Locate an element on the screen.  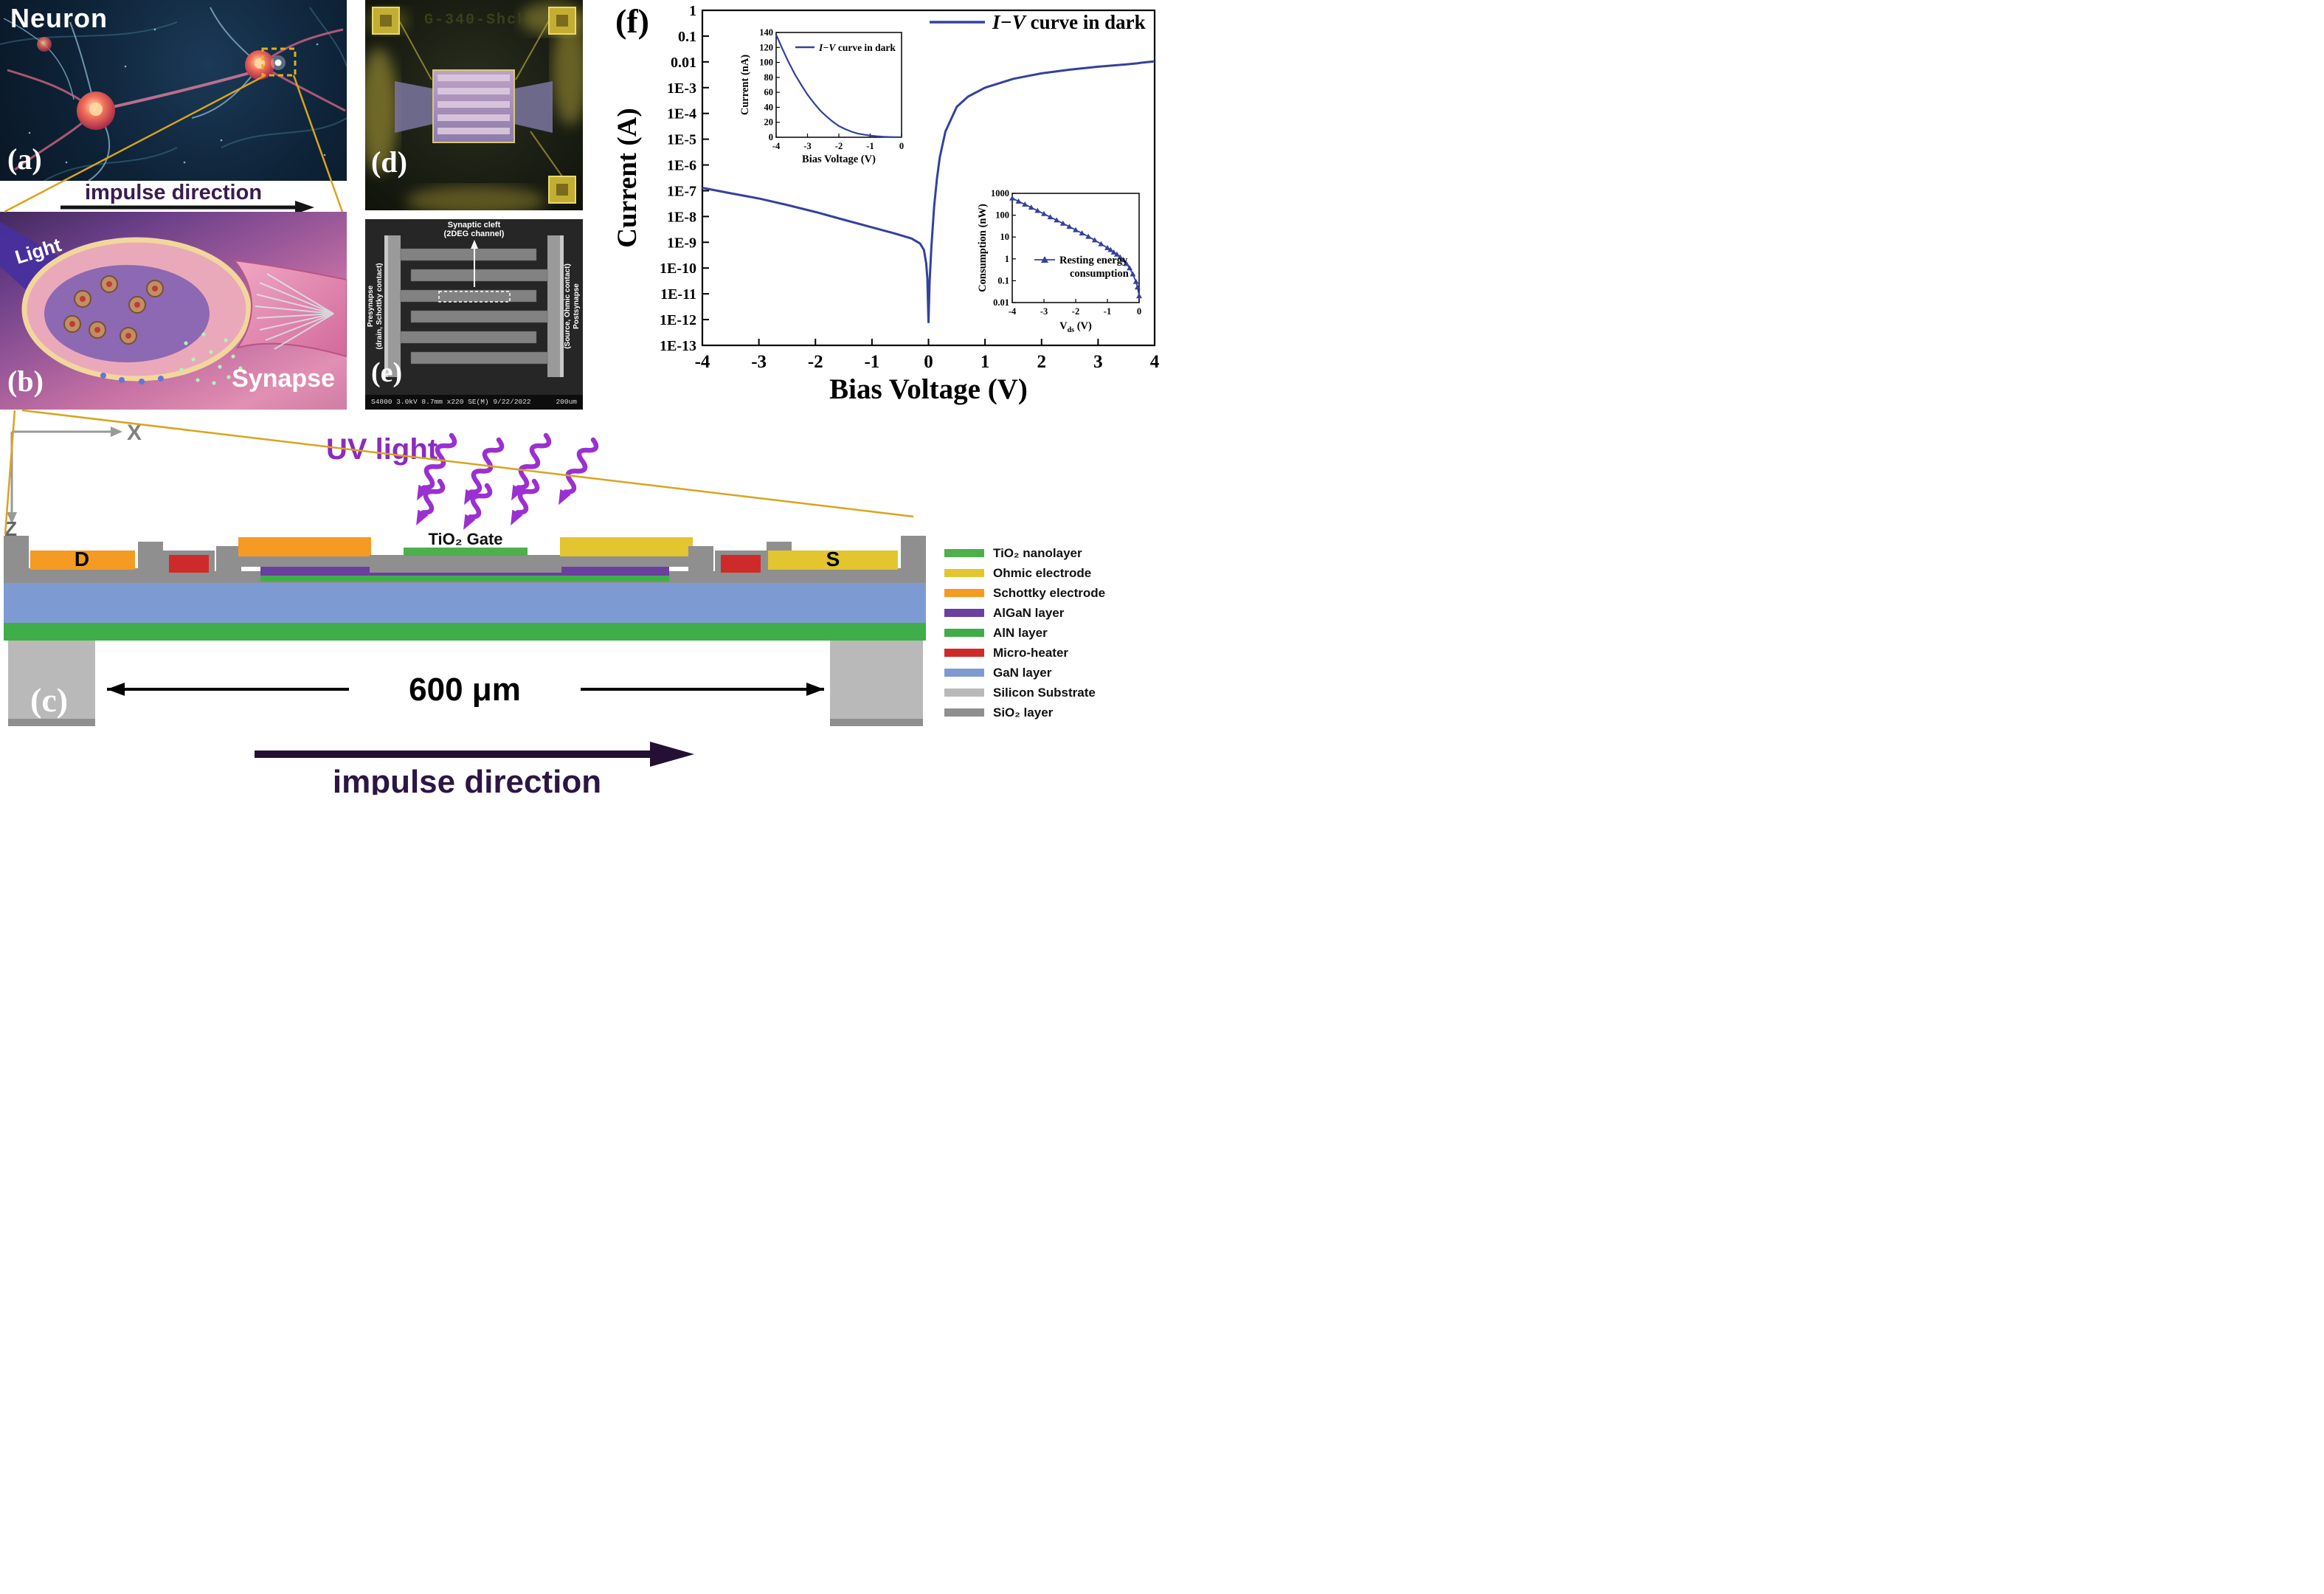
legend-label: AlGaN layer is located at coordinates (1029, 612).